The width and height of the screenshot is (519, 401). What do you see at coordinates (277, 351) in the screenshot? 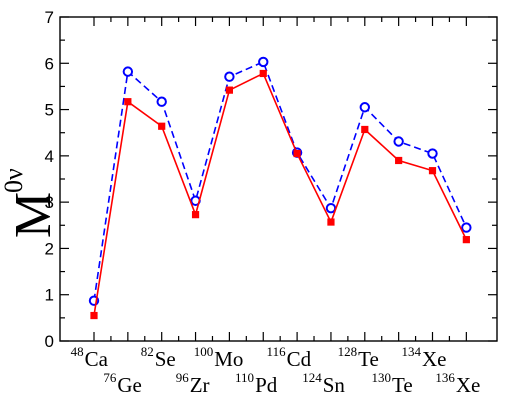
I see `isotope-mass-number: 116` at bounding box center [277, 351].